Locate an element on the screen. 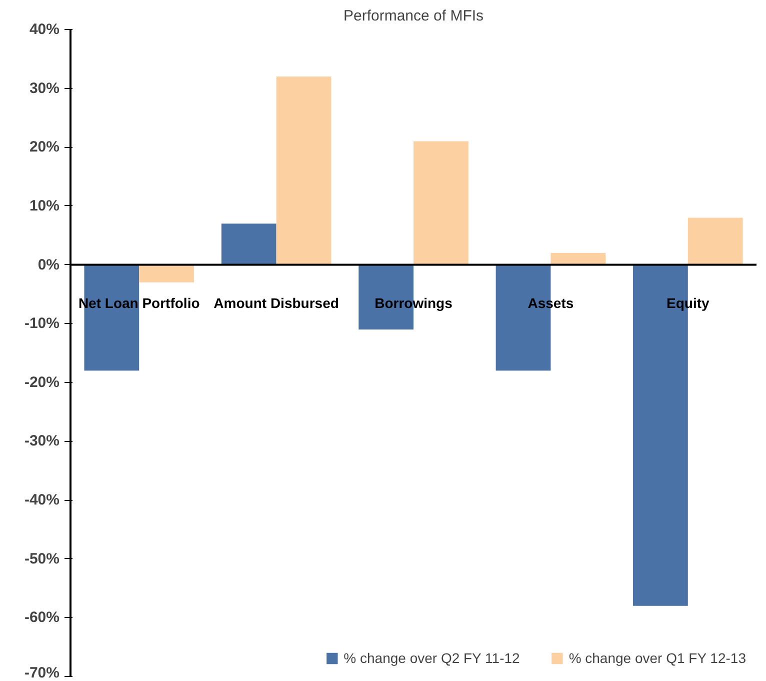  y-tick-label: -30% is located at coordinates (42, 441).